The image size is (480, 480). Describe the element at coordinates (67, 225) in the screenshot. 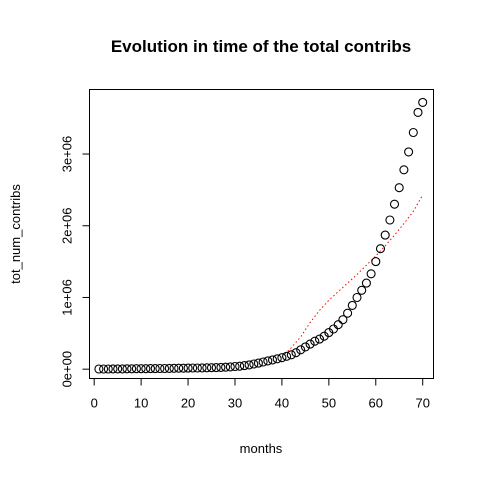

I see `y-tick-label: 2e+06` at that location.